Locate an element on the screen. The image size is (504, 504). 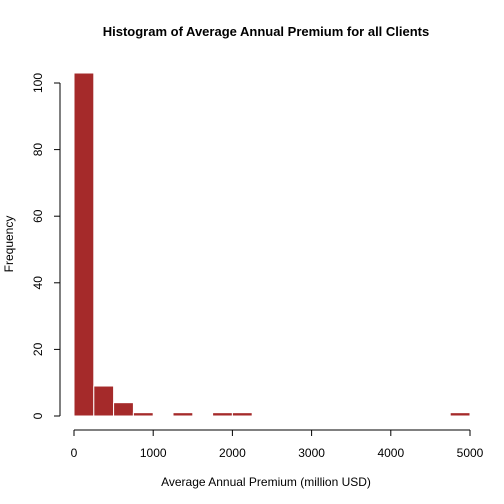
y-tick-label-2: 40 is located at coordinates (38, 283).